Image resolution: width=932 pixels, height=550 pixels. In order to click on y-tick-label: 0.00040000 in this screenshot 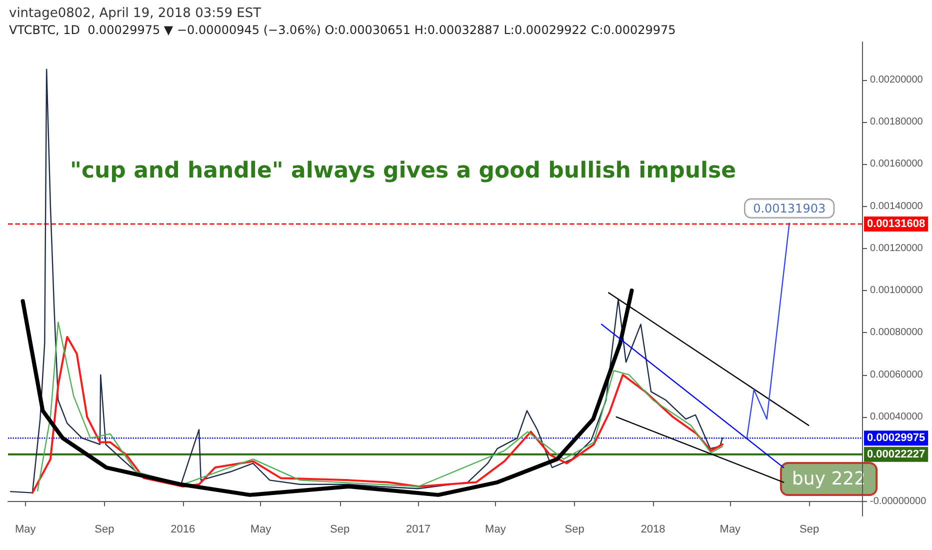, I will do `click(897, 416)`.